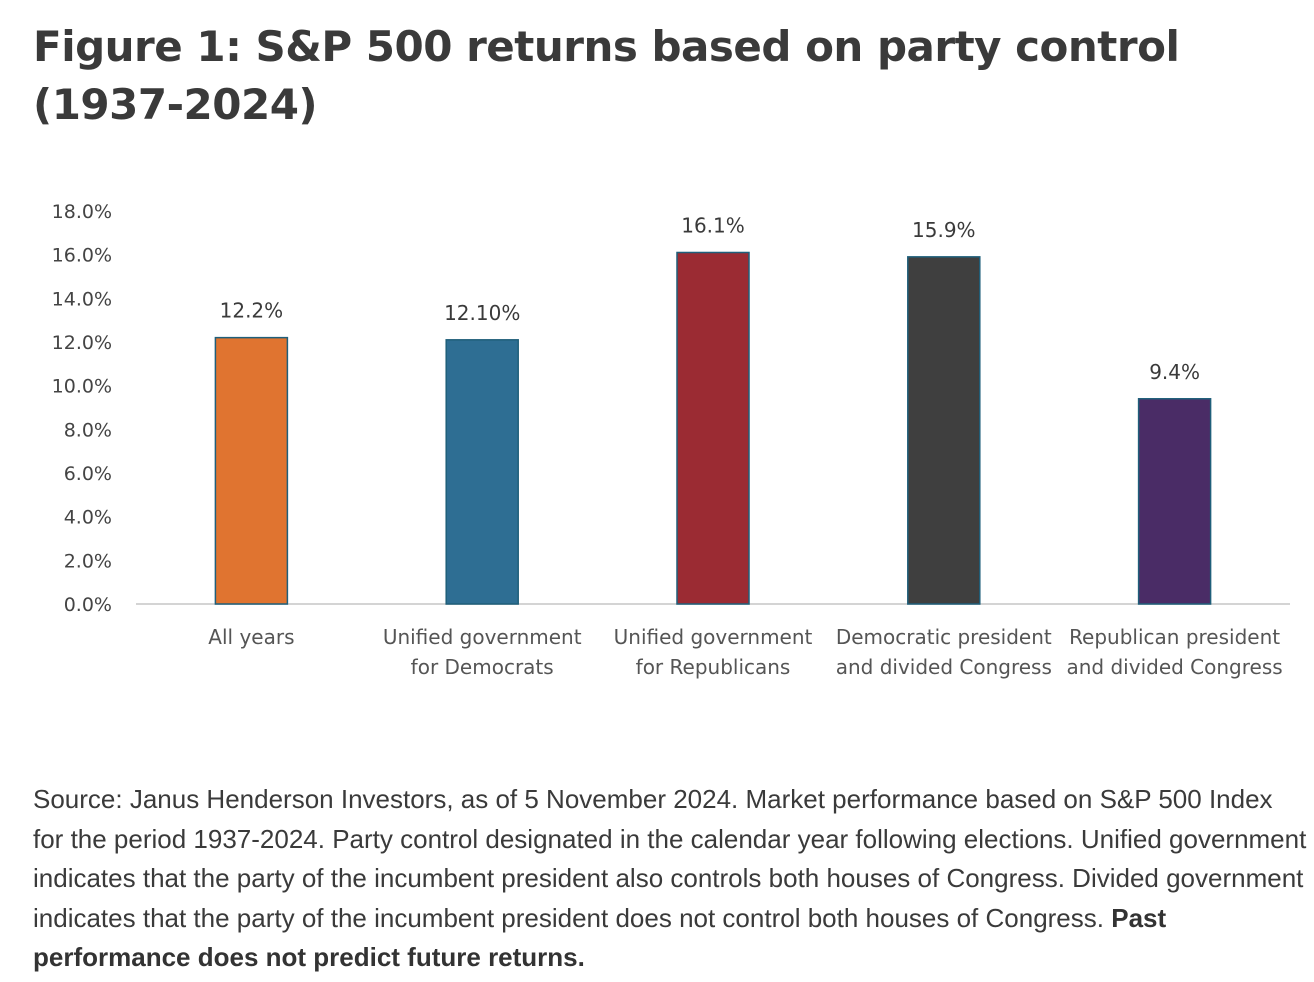  Describe the element at coordinates (82, 212) in the screenshot. I see `y-tick-label: 18.0%` at that location.